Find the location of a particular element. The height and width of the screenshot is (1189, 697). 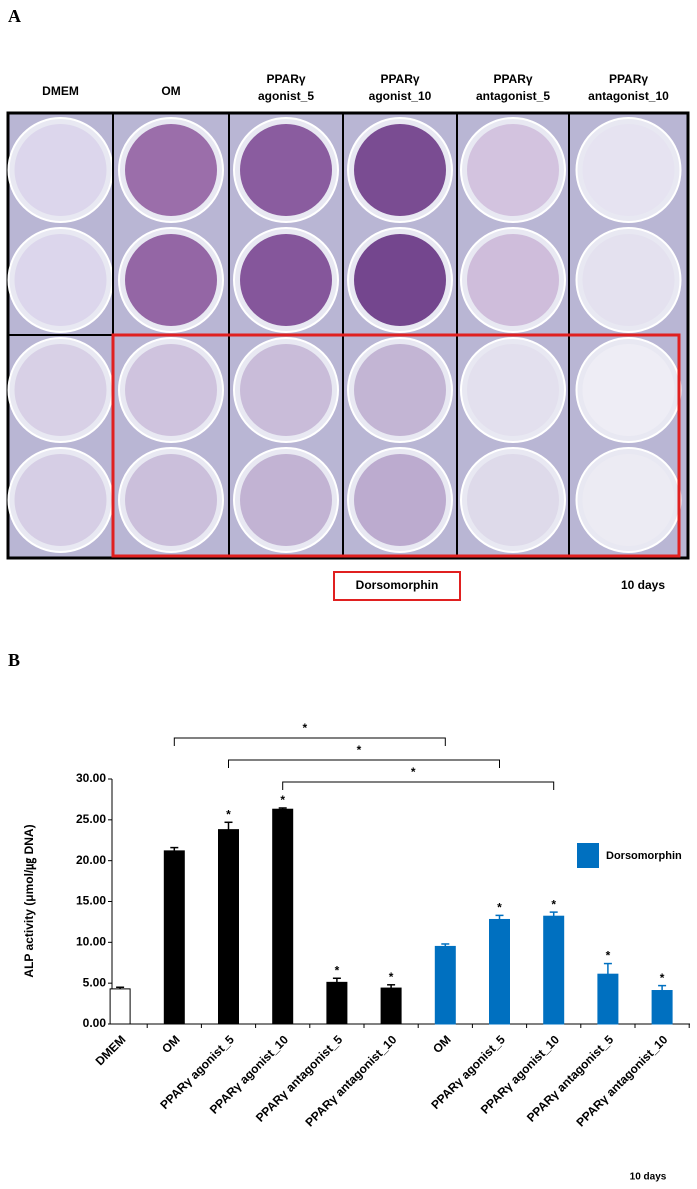

column-header: antagonist_10 is located at coordinates (628, 96).